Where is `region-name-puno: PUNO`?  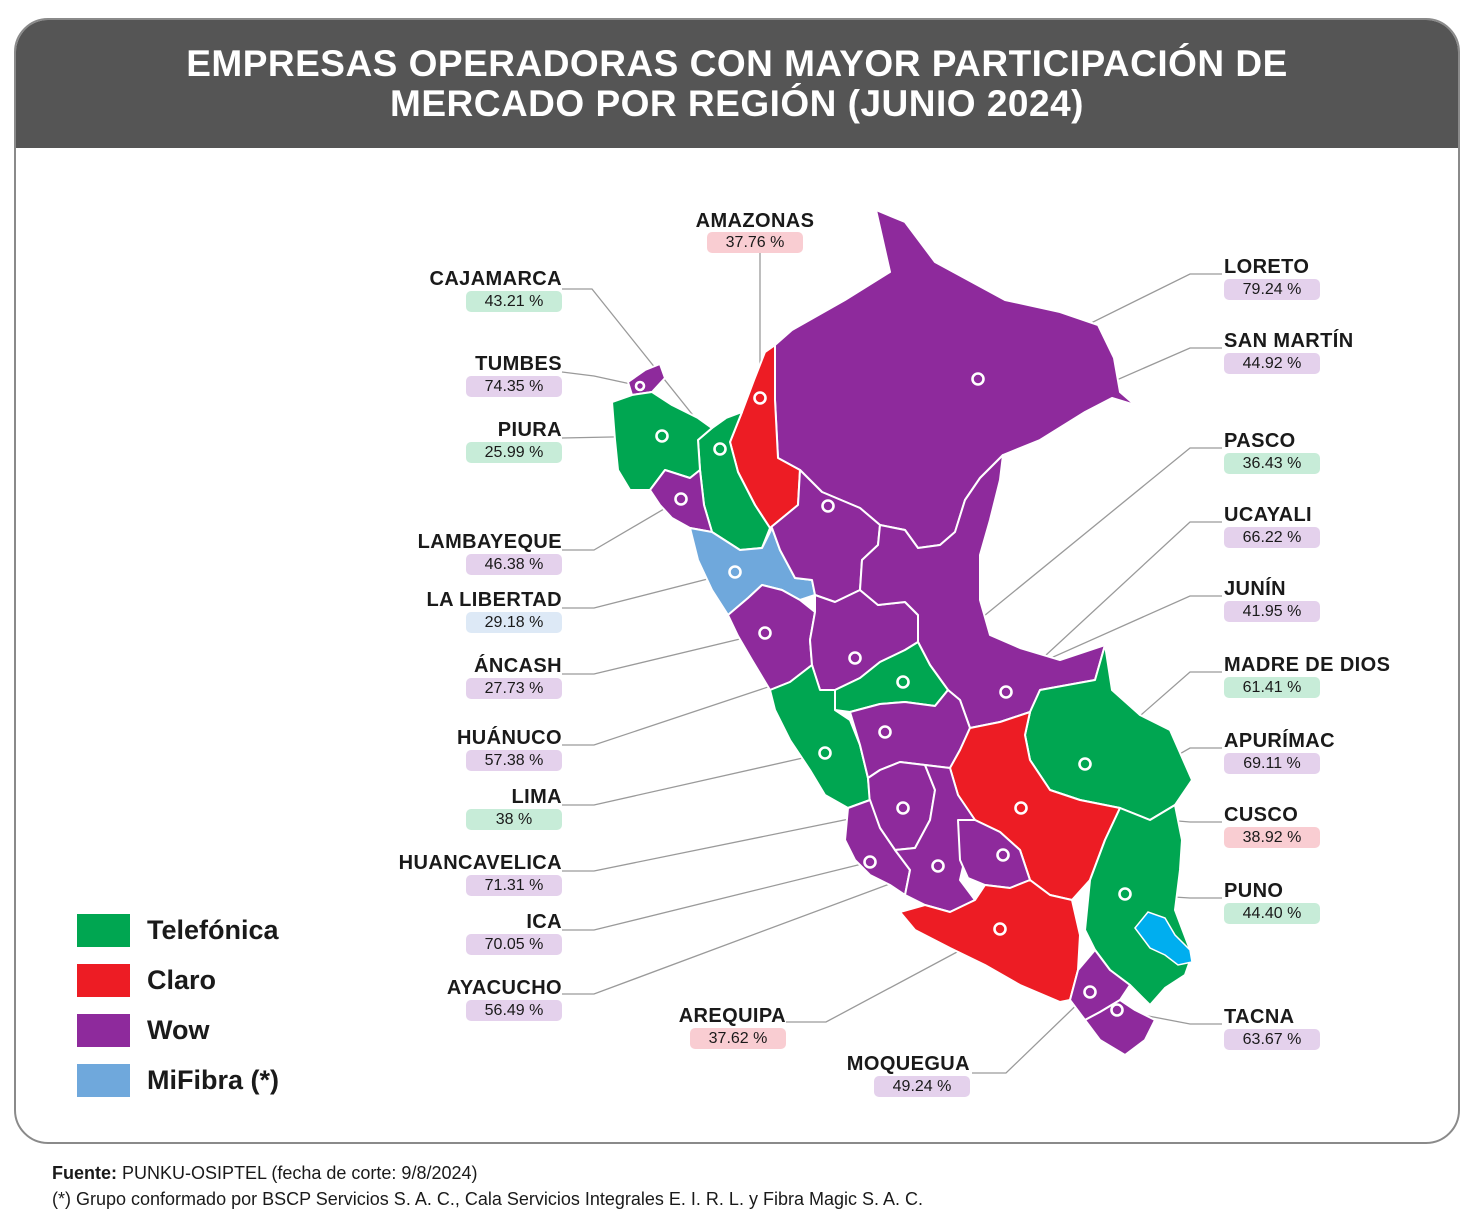 region-name-puno: PUNO is located at coordinates (1254, 891).